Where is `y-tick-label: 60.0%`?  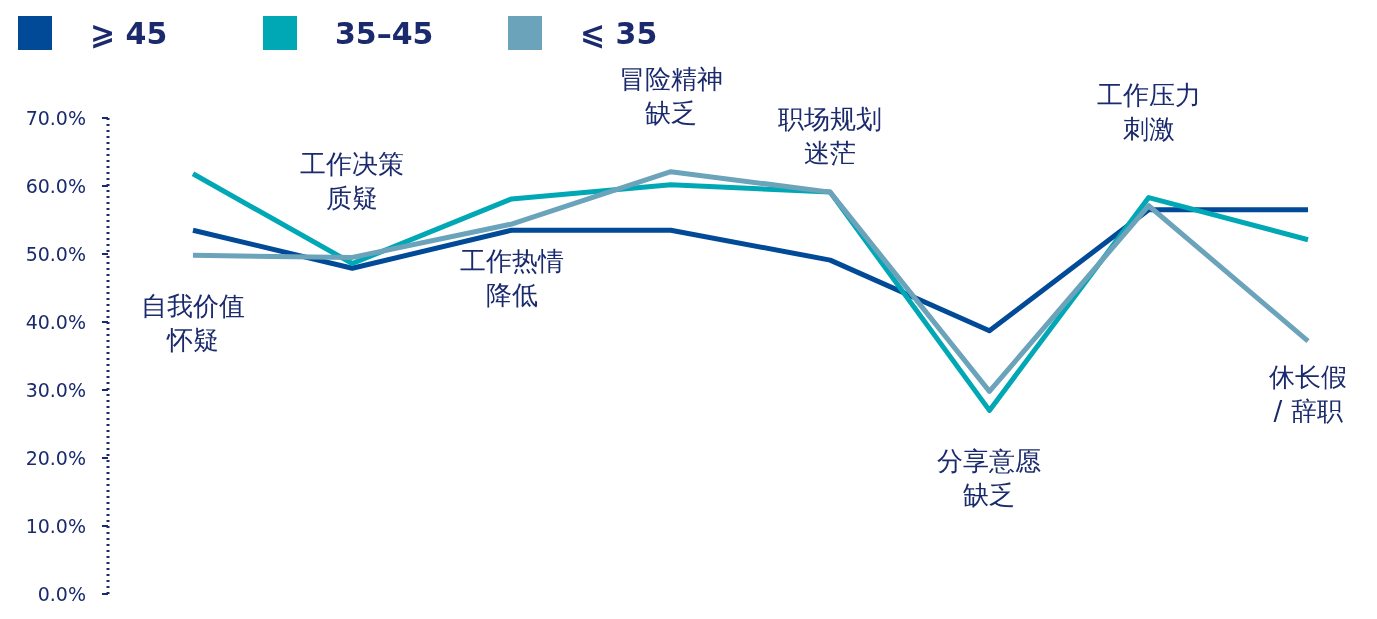
y-tick-label: 60.0% is located at coordinates (55, 185).